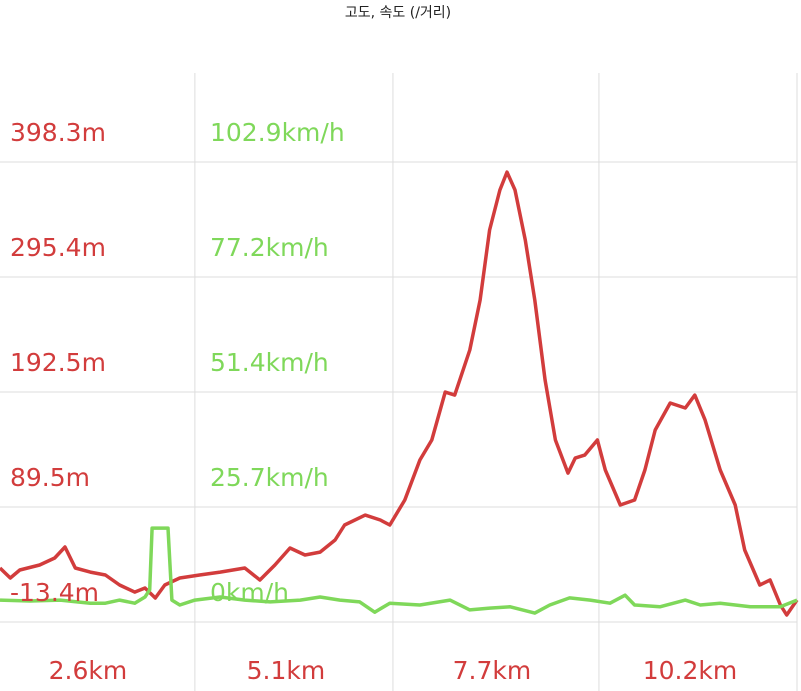 The height and width of the screenshot is (691, 801). What do you see at coordinates (58, 362) in the screenshot?
I see `y-tick-label: 192.5m` at bounding box center [58, 362].